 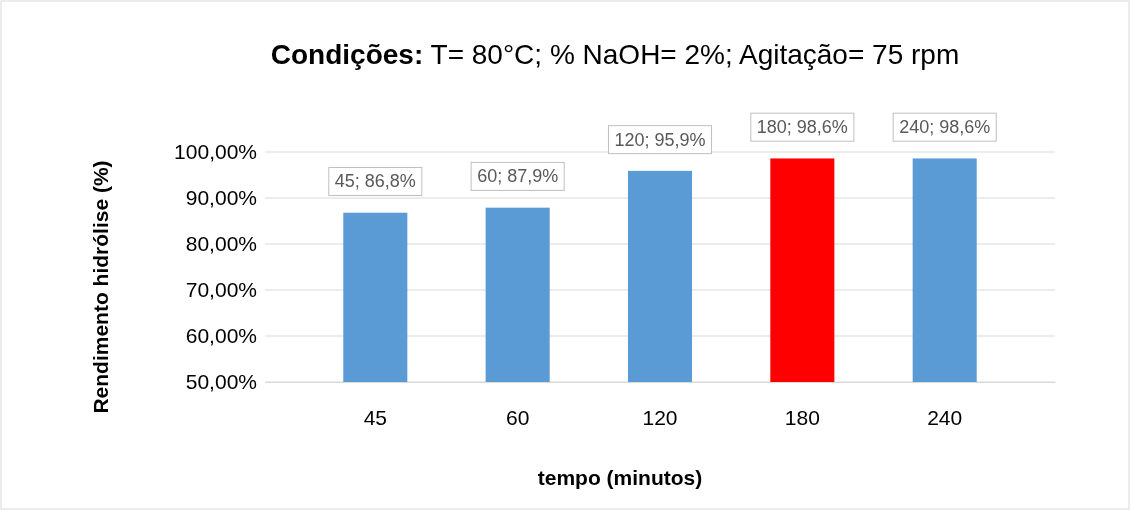 I want to click on data-label: 45; 86,8%, so click(x=375, y=181).